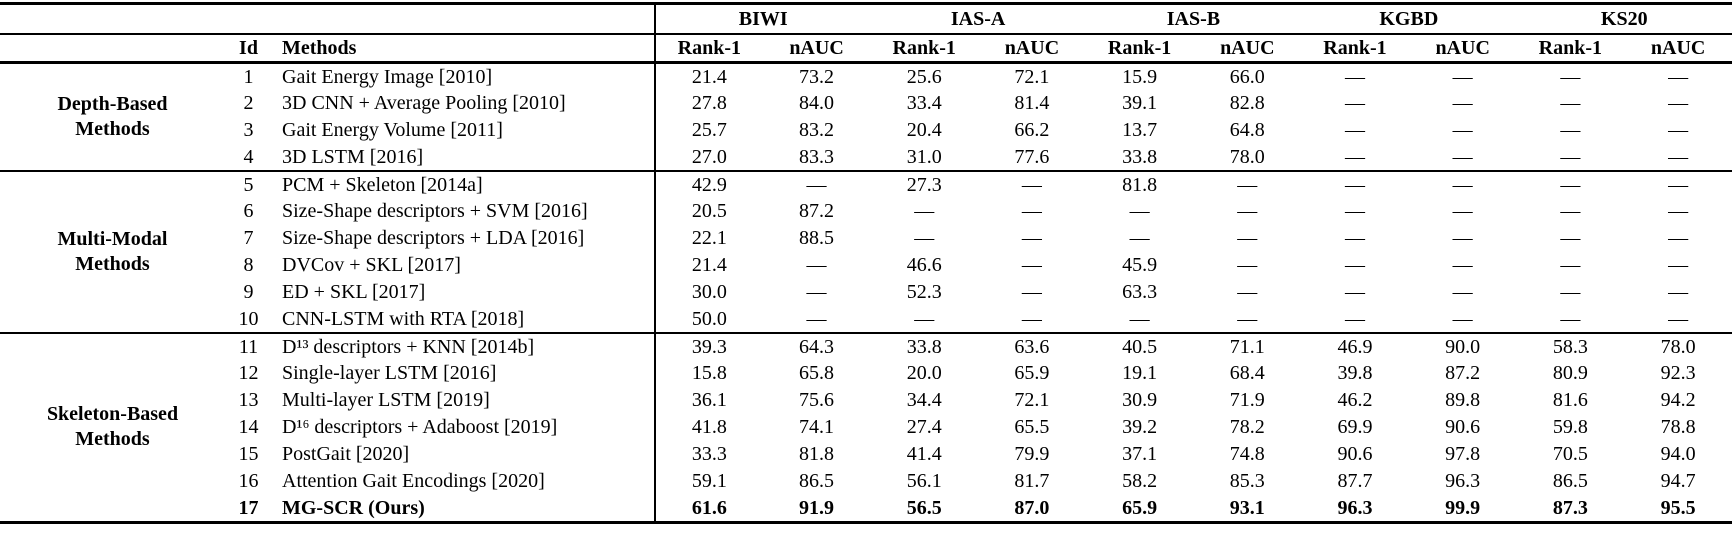  I want to click on value-cell: 85.3, so click(1247, 481).